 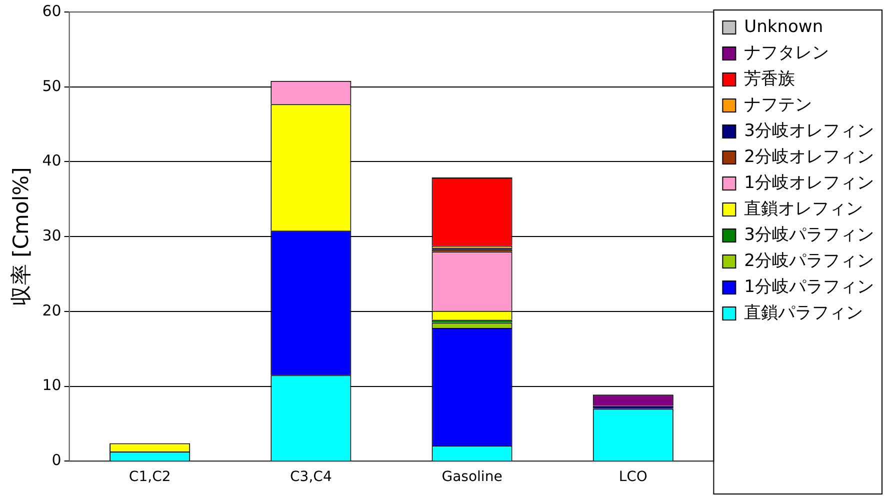 I want to click on legend-label: Unknown, so click(x=784, y=26).